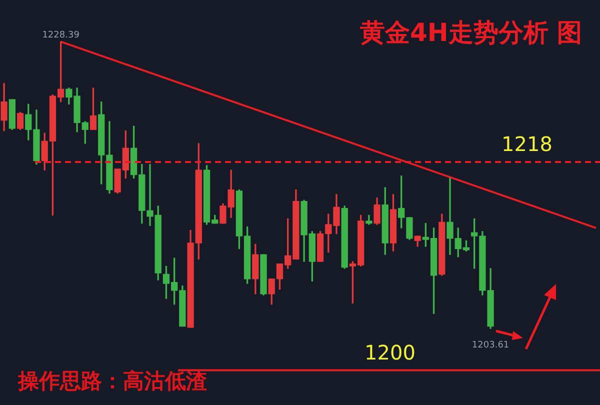  I want to click on annotation: 操作思路：高沽低渣, so click(112, 381).